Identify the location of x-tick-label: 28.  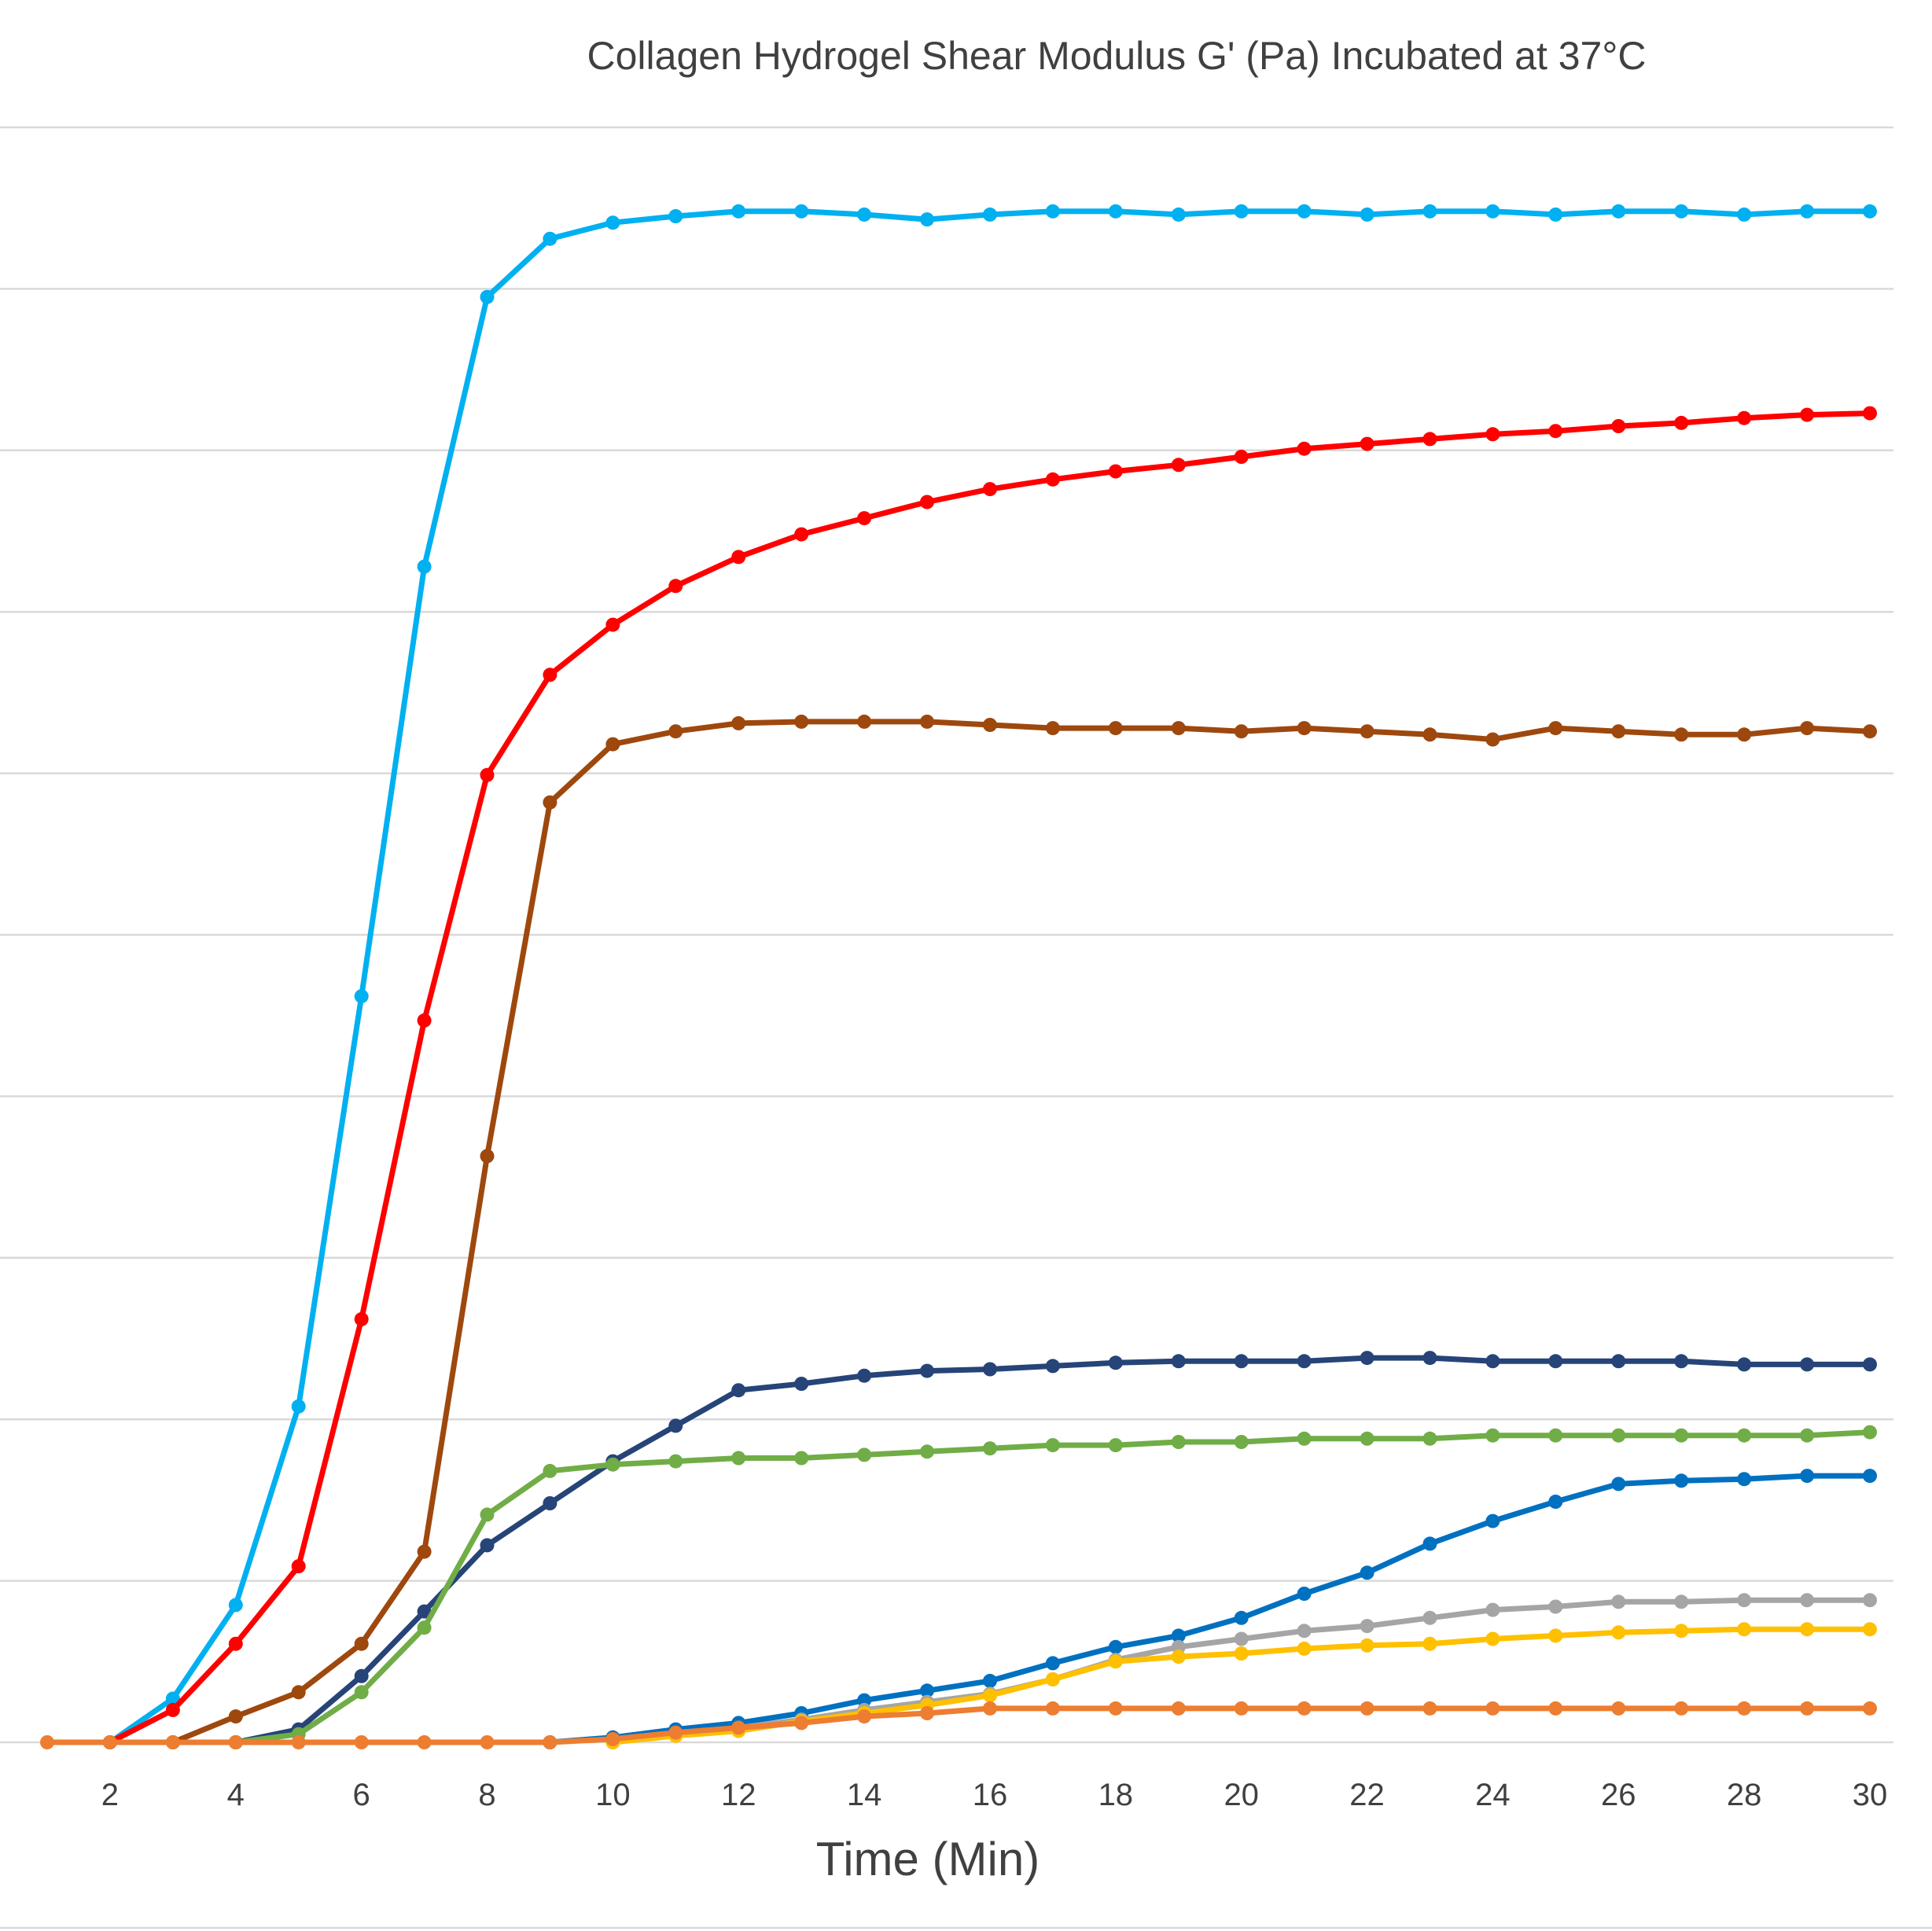
(1745, 1795).